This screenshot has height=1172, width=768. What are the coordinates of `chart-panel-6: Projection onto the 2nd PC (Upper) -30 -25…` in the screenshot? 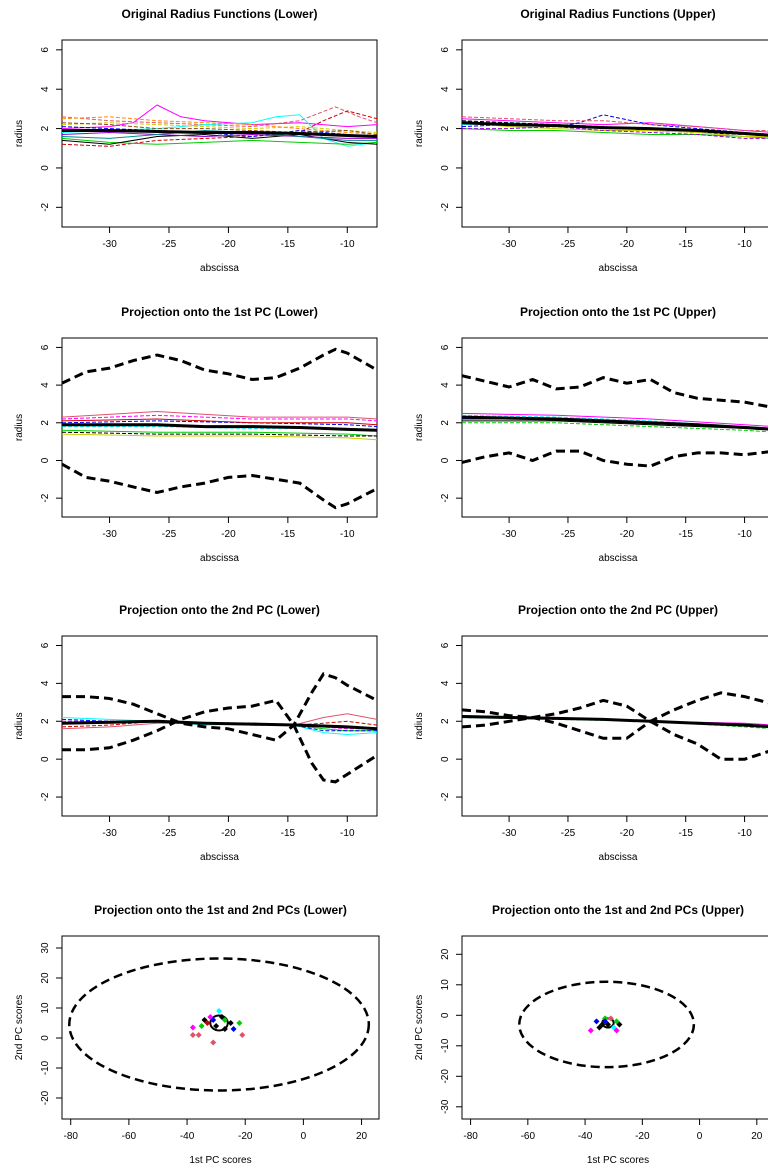 It's located at (591, 733).